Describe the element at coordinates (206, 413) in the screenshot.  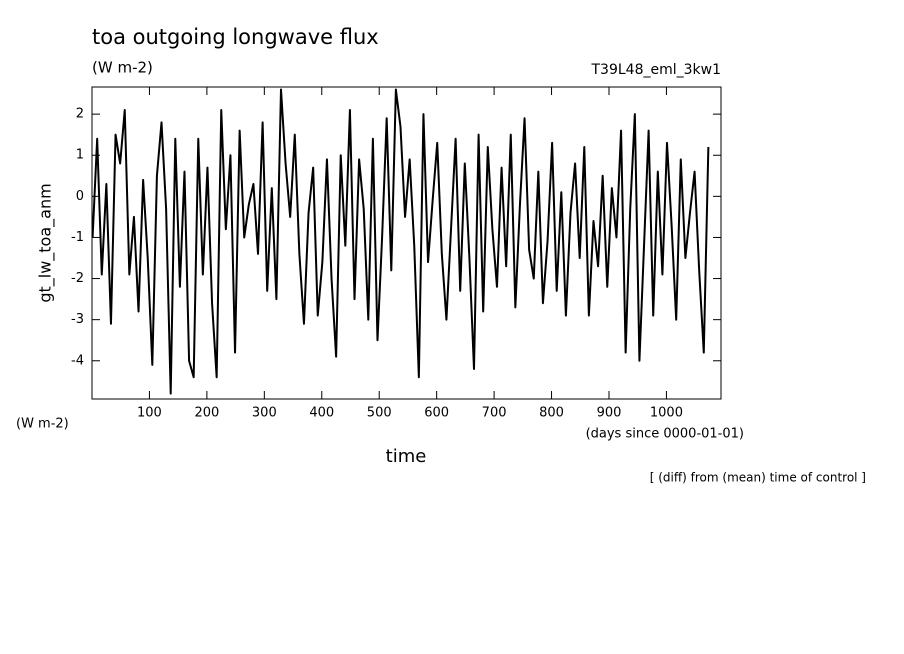
I see `x-tick-label: 200` at that location.